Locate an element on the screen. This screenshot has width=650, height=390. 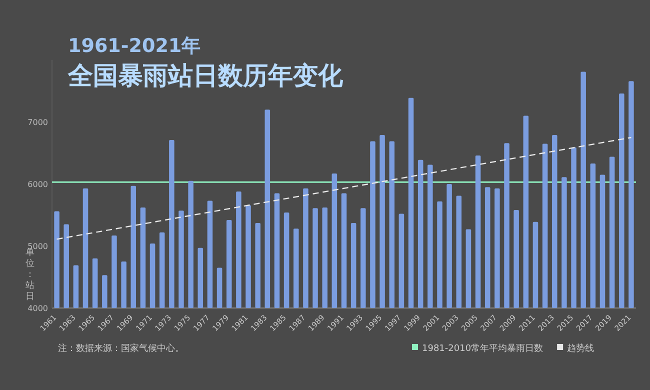
text: 注：数据来源：国家气候中心。 is located at coordinates (121, 348).